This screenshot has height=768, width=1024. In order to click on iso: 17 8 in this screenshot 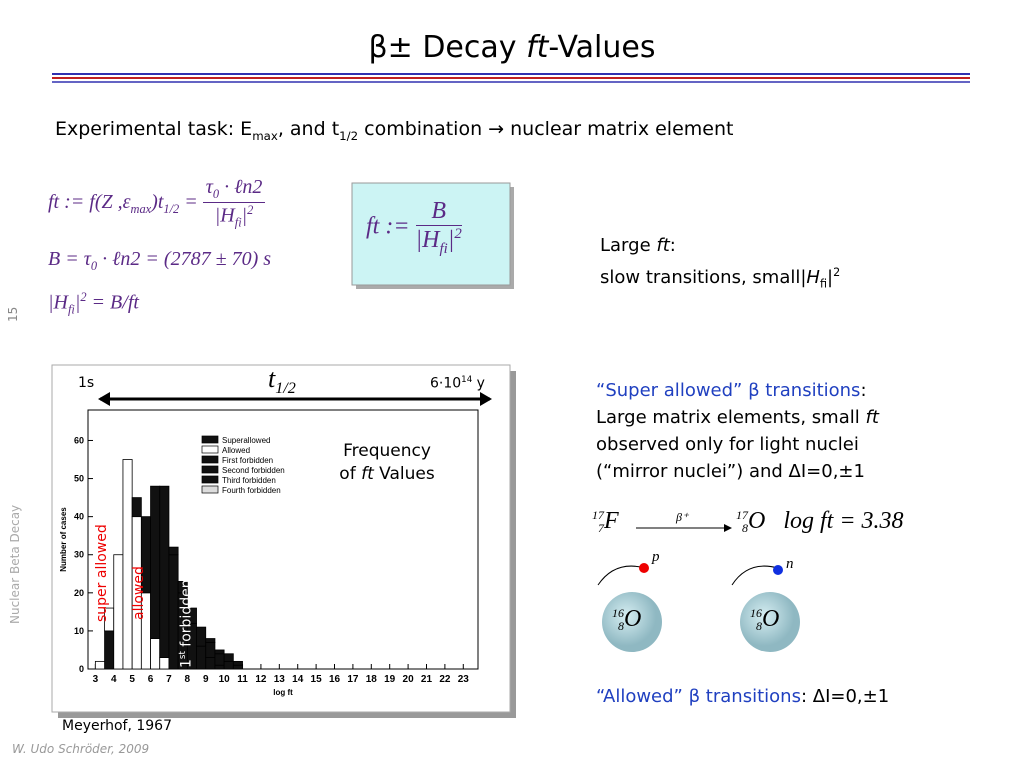, I will do `click(742, 522)`.